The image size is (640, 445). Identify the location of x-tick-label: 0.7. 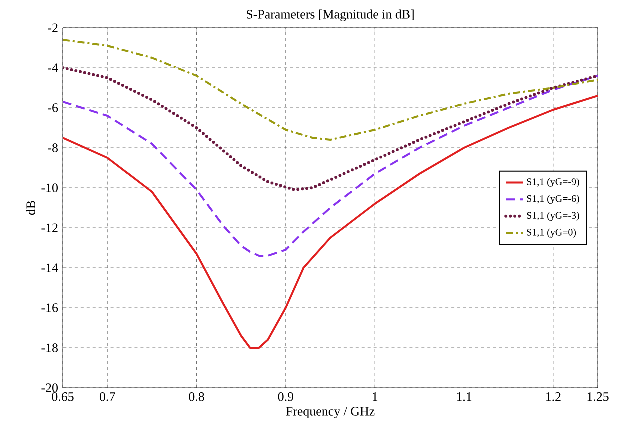
(108, 397).